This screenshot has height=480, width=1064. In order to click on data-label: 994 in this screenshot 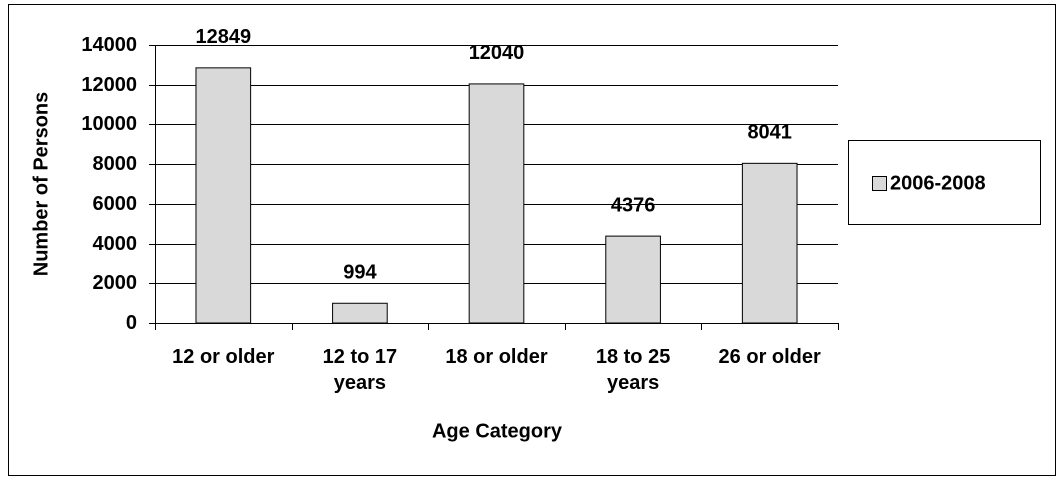, I will do `click(360, 273)`.